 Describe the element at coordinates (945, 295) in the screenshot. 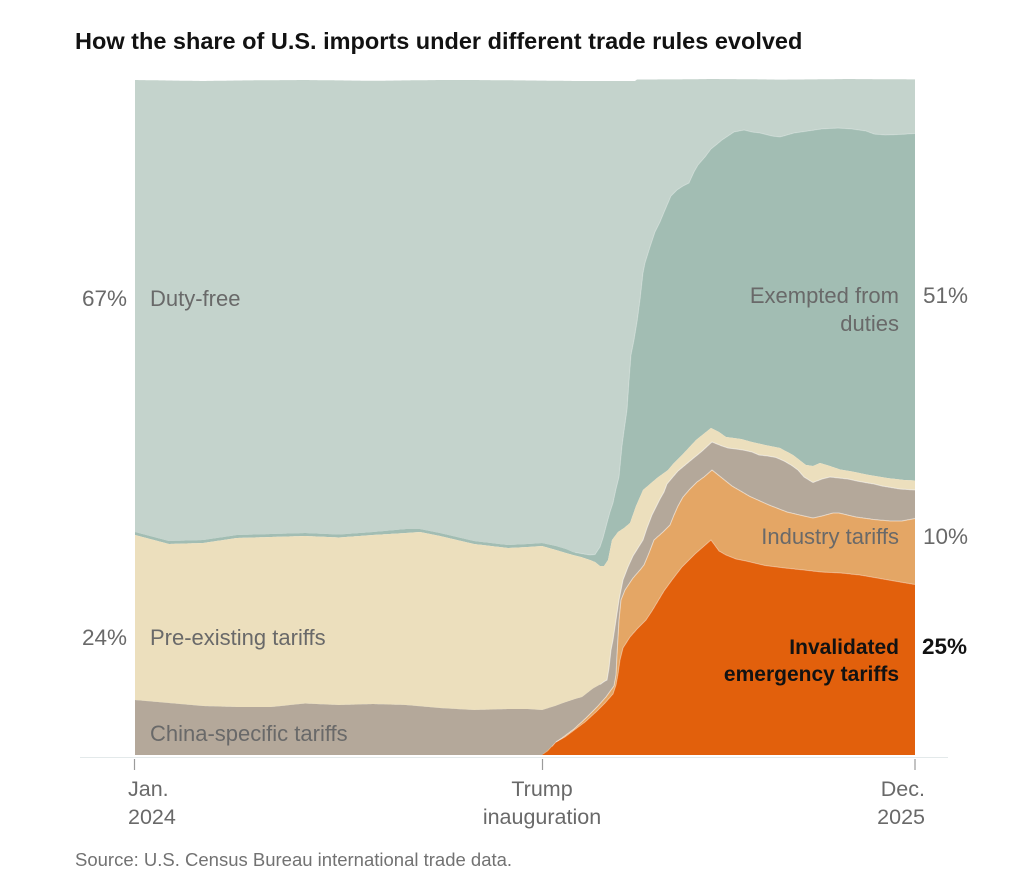

I see `svg-text: 51%` at that location.